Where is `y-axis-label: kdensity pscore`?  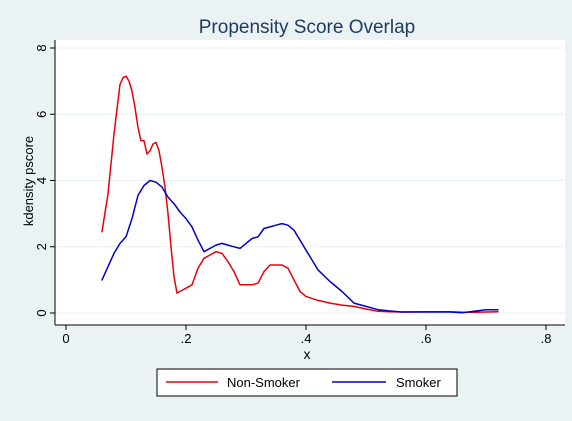 y-axis-label: kdensity pscore is located at coordinates (28, 181).